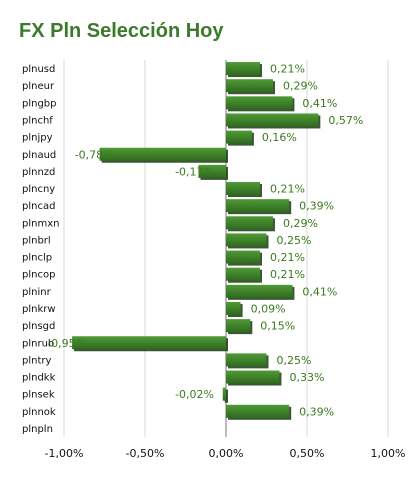 This screenshot has height=480, width=408. Describe the element at coordinates (37, 292) in the screenshot. I see `category-label: plninr` at that location.